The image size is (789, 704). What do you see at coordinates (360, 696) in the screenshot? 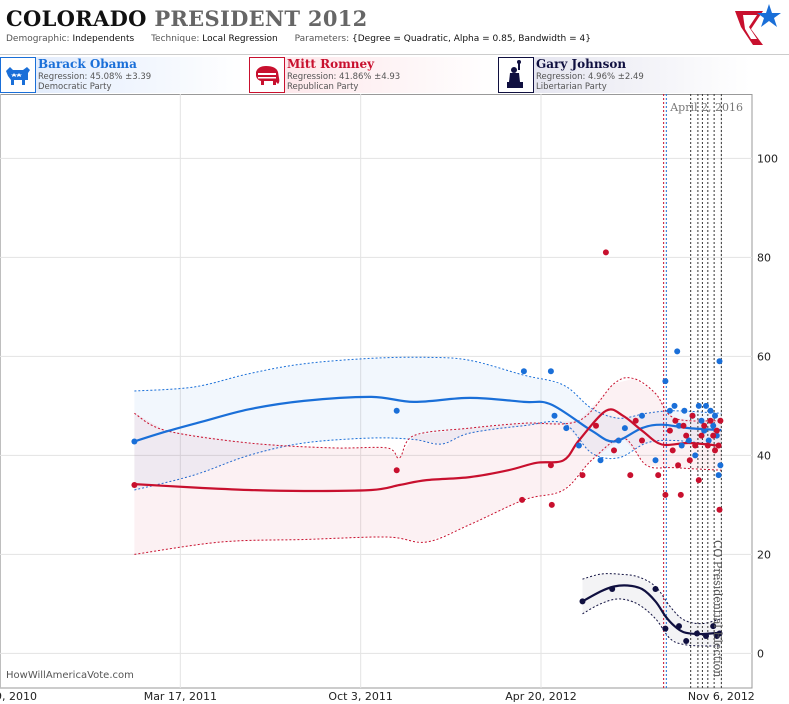
I see `x-tick-label: Oct 3, 2011` at bounding box center [360, 696].